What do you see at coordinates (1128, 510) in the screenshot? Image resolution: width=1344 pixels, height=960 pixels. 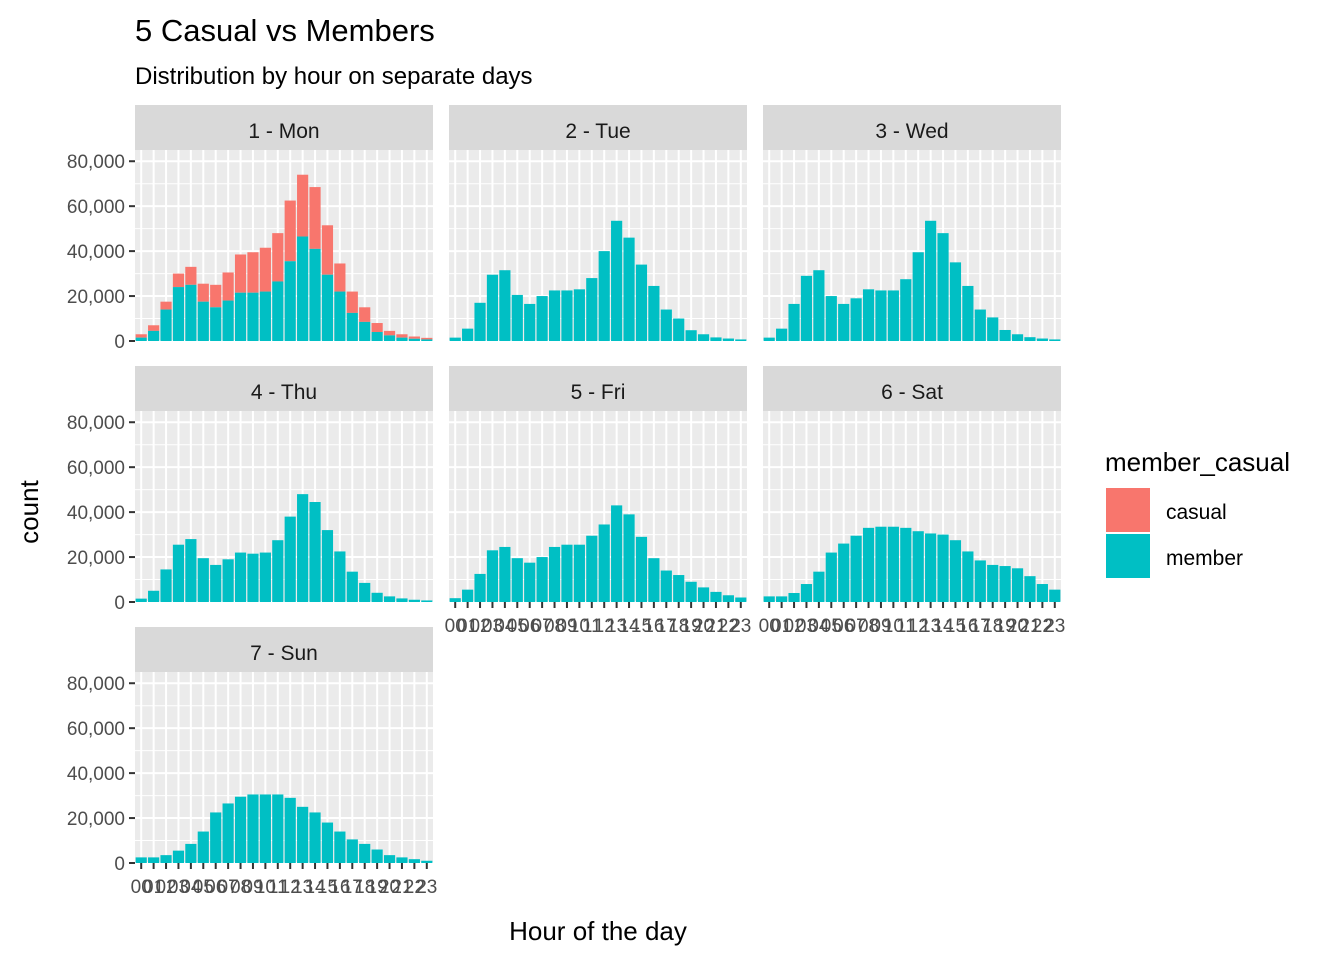 I see `legend-key-casual` at bounding box center [1128, 510].